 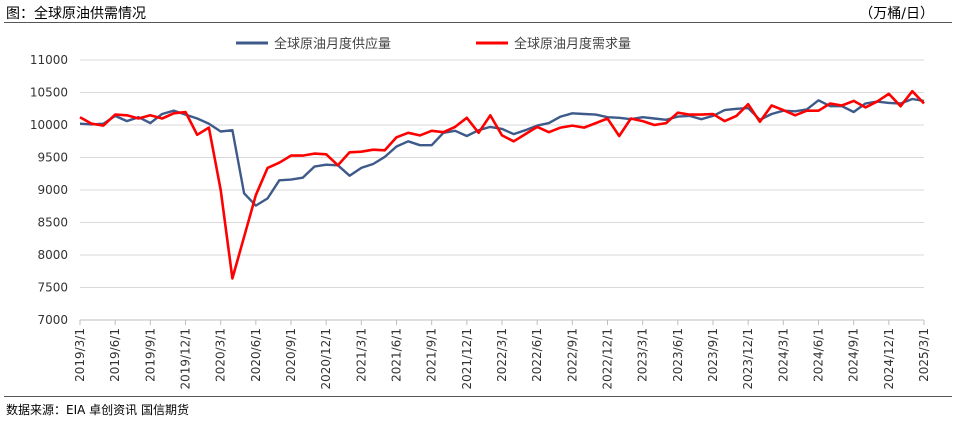 I want to click on unit-label: （万桶/日）, so click(x=896, y=14).